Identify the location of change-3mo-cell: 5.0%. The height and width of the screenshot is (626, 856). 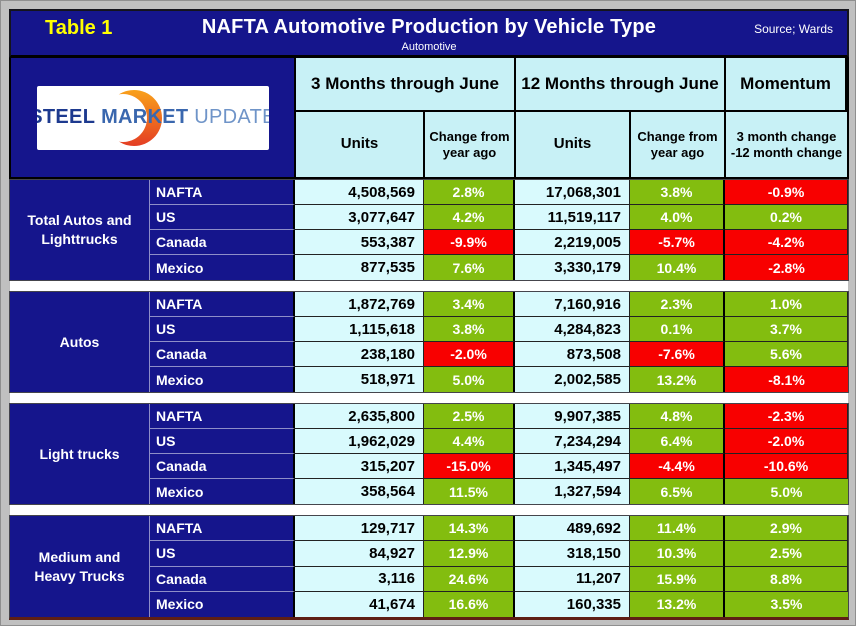
(469, 379).